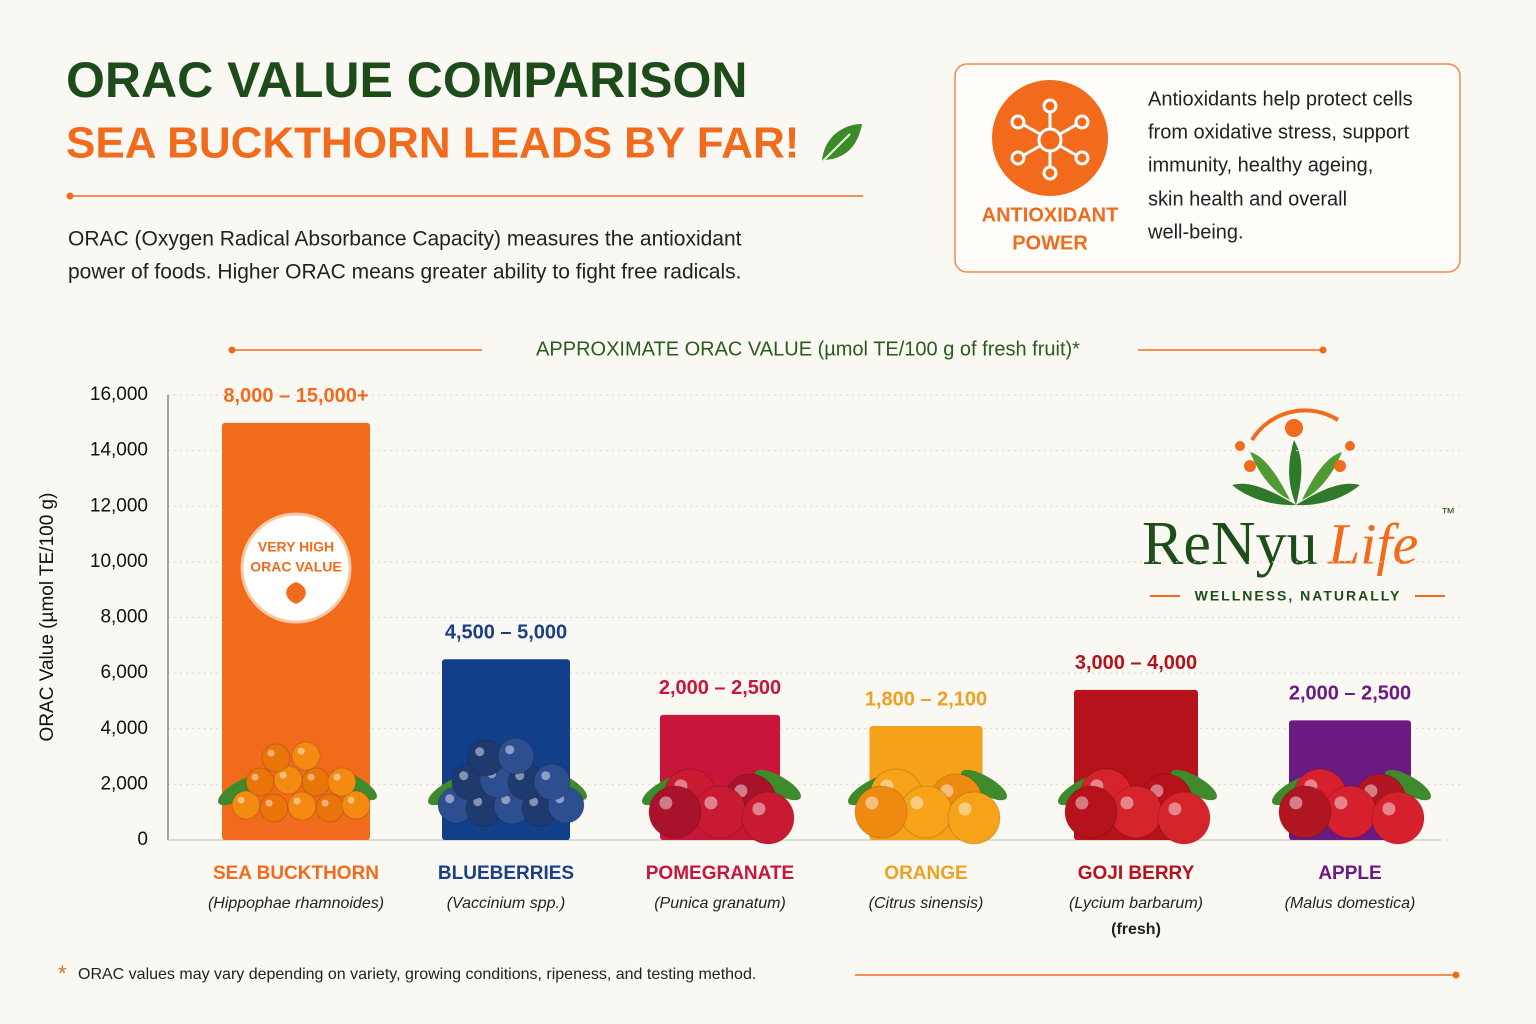  Describe the element at coordinates (1298, 596) in the screenshot. I see `tagline: WELLNESS, NATURALLY` at that location.